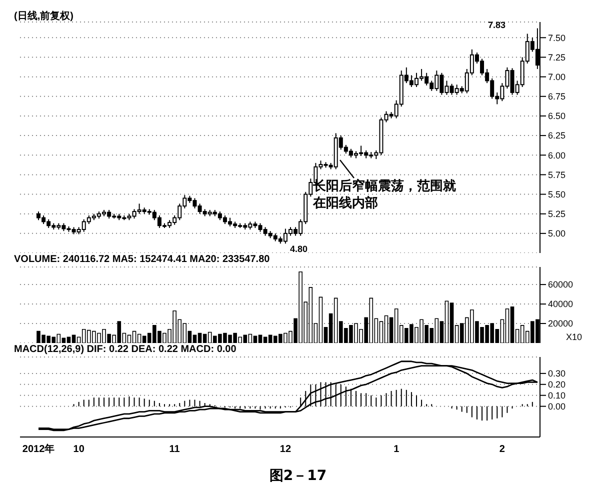  What do you see at coordinates (286, 450) in the screenshot?
I see `x-tick-label: 12` at bounding box center [286, 450].